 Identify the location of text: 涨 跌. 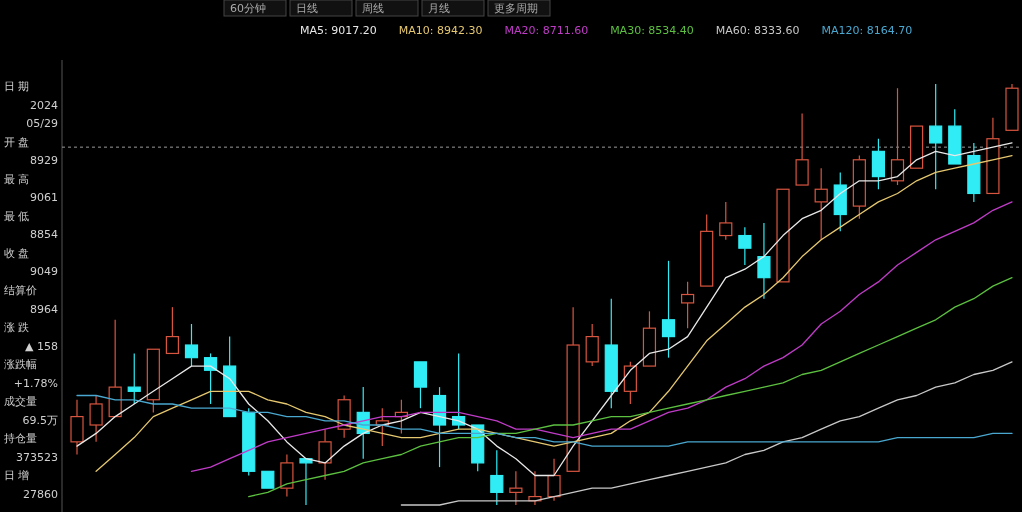
(17, 328).